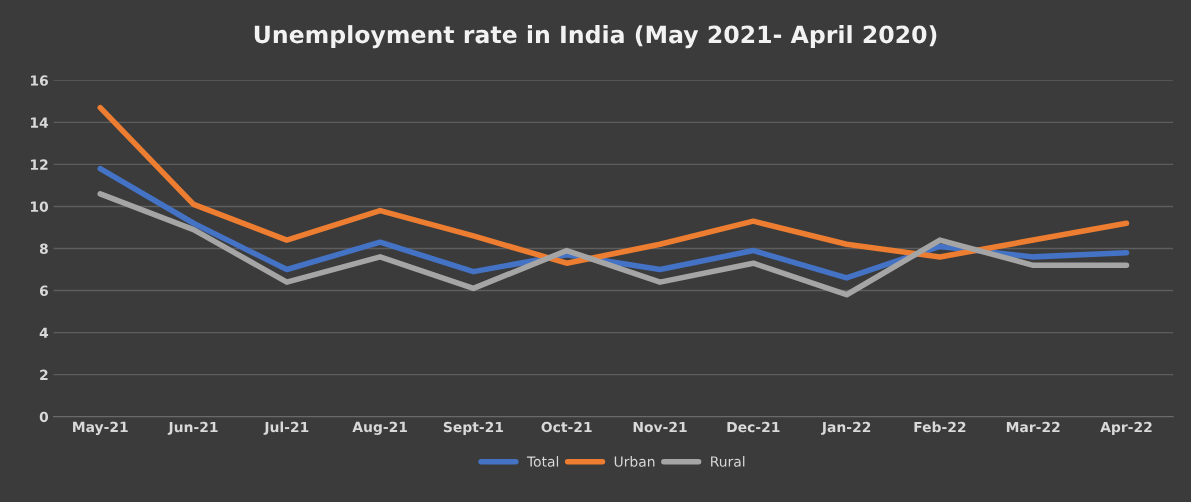  What do you see at coordinates (1126, 428) in the screenshot?
I see `x-tick-label: Apr-22` at bounding box center [1126, 428].